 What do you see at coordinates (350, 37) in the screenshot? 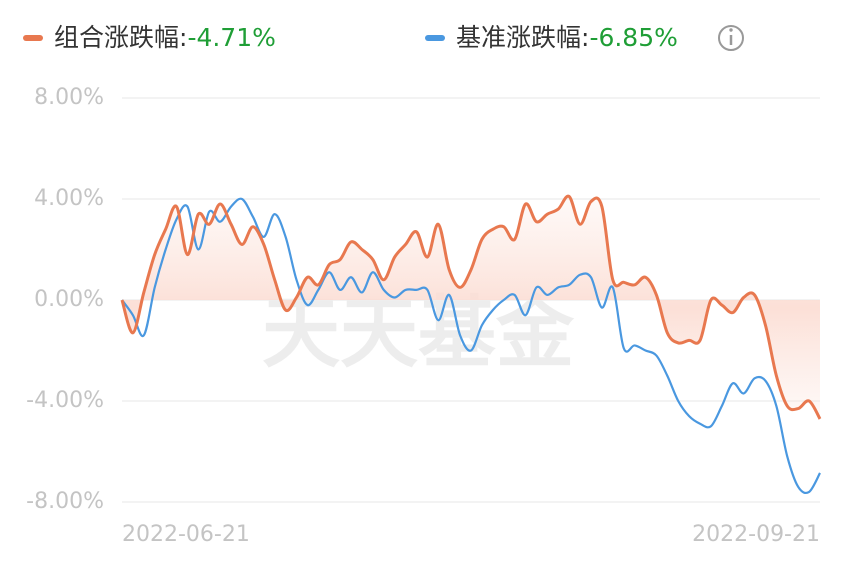
I see `legend: 组合涨跌幅:-4.71% 基准涨跌幅:-6.85%` at bounding box center [350, 37].